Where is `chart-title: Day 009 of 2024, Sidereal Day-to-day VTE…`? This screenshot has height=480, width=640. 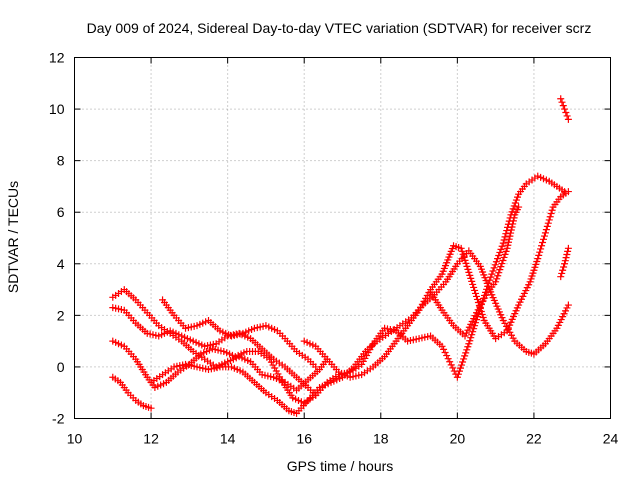 chart-title: Day 009 of 2024, Sidereal Day-to-day VTE… is located at coordinates (339, 28).